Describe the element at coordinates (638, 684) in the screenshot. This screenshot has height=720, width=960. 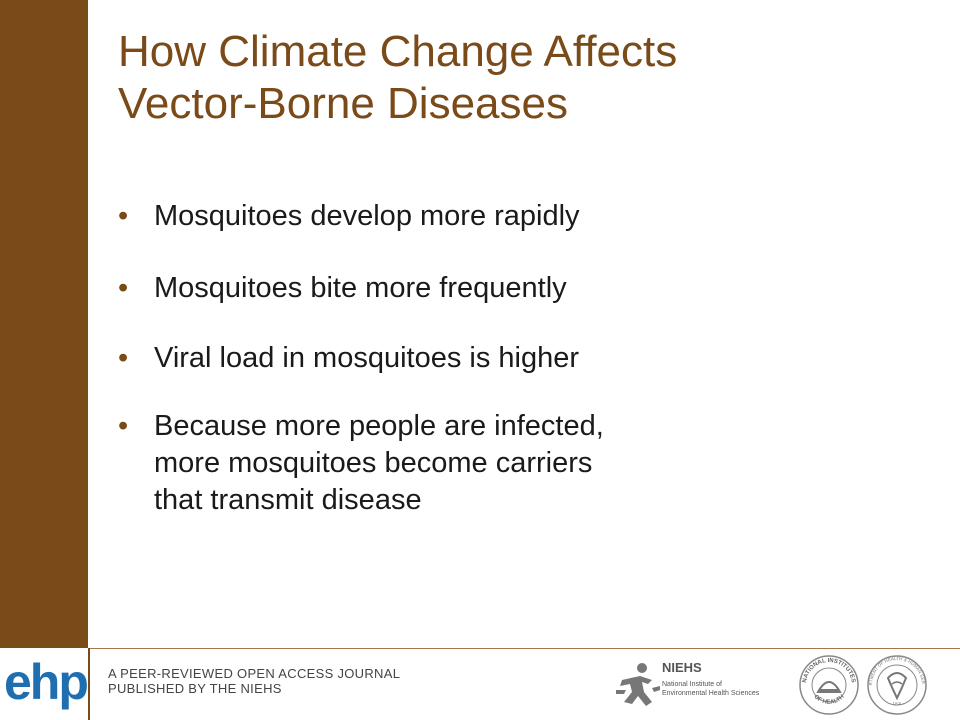
I see `niehs-figure-icon` at that location.